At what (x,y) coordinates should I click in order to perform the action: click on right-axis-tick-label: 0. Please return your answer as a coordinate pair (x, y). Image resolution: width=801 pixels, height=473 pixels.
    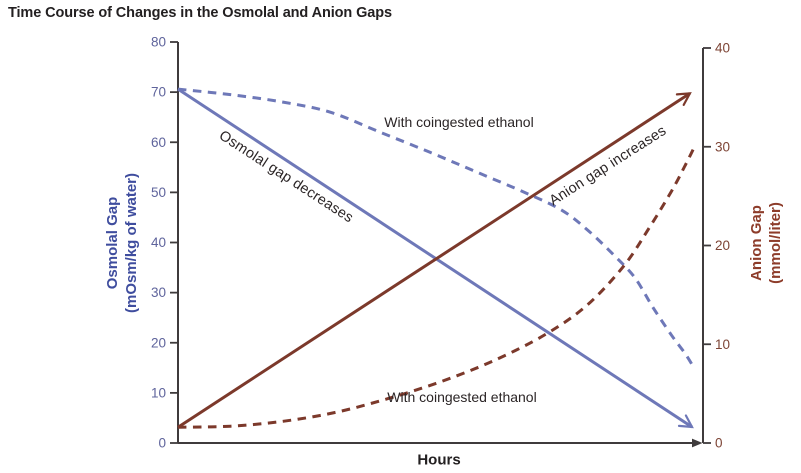
    Looking at the image, I should click on (719, 443).